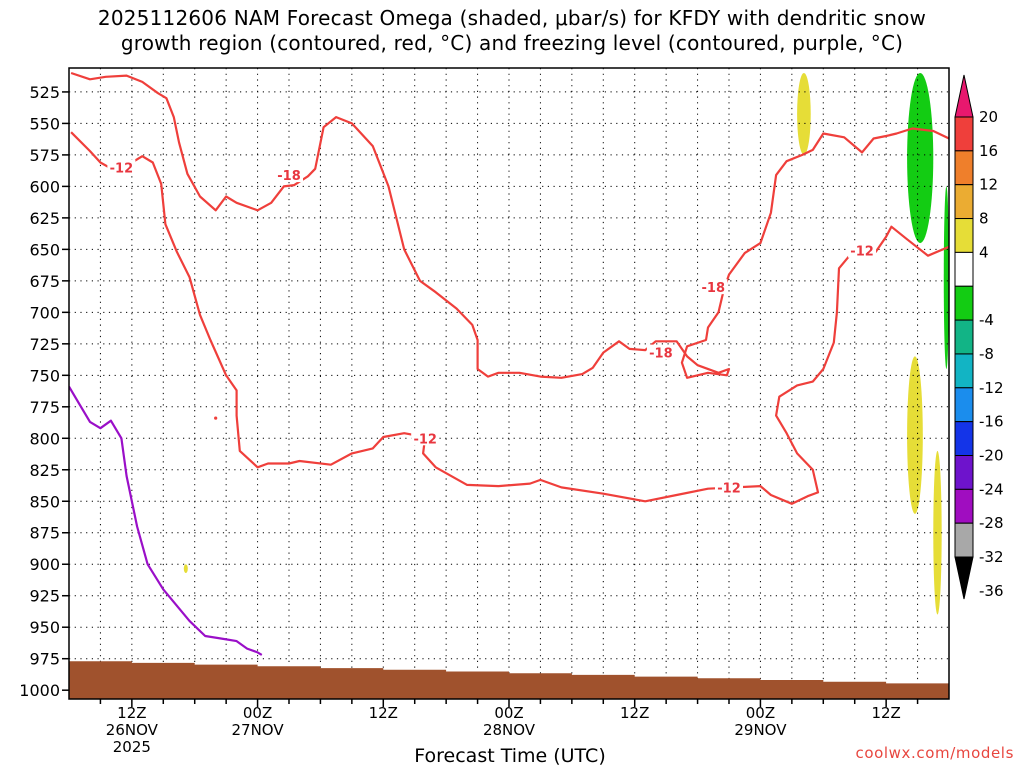  I want to click on colorbar-label-5: -4, so click(986, 320).